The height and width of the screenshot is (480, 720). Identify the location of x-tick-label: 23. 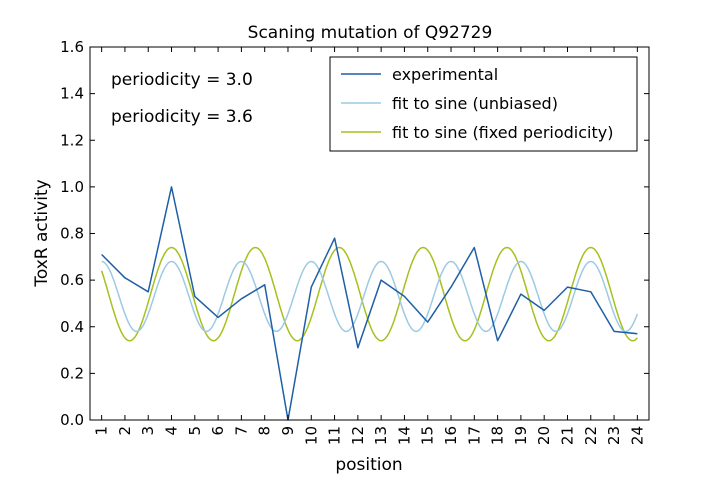
(614, 435).